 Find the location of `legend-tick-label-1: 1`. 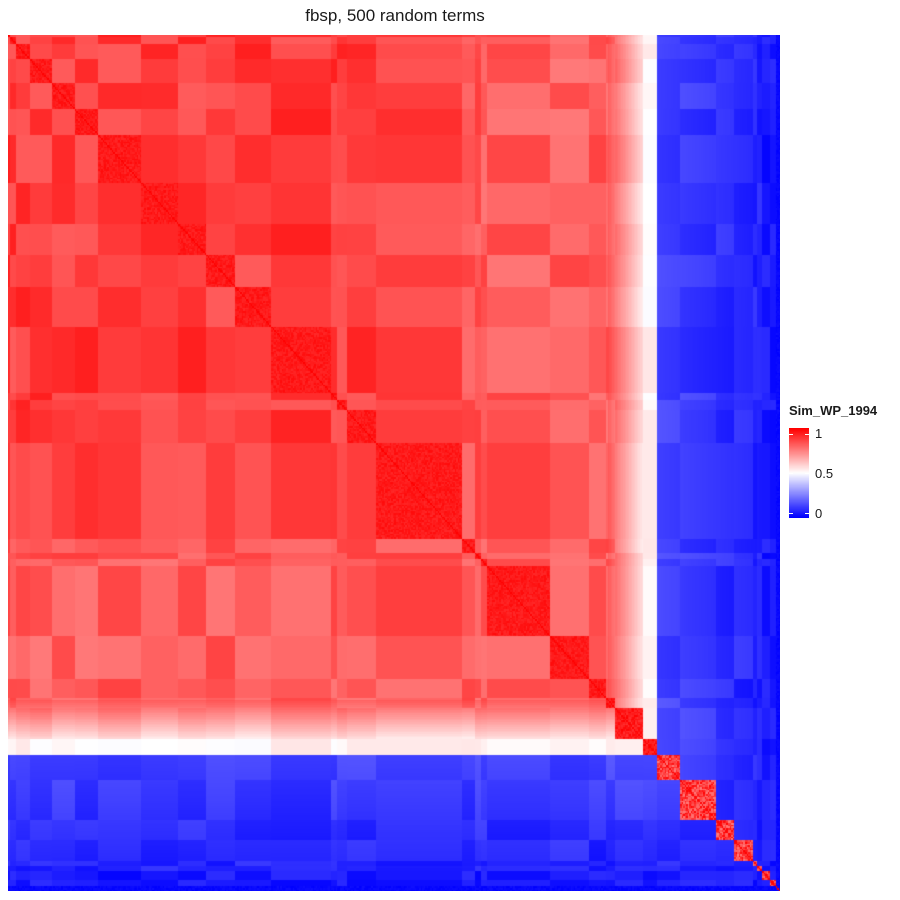

legend-tick-label-1: 1 is located at coordinates (819, 433).